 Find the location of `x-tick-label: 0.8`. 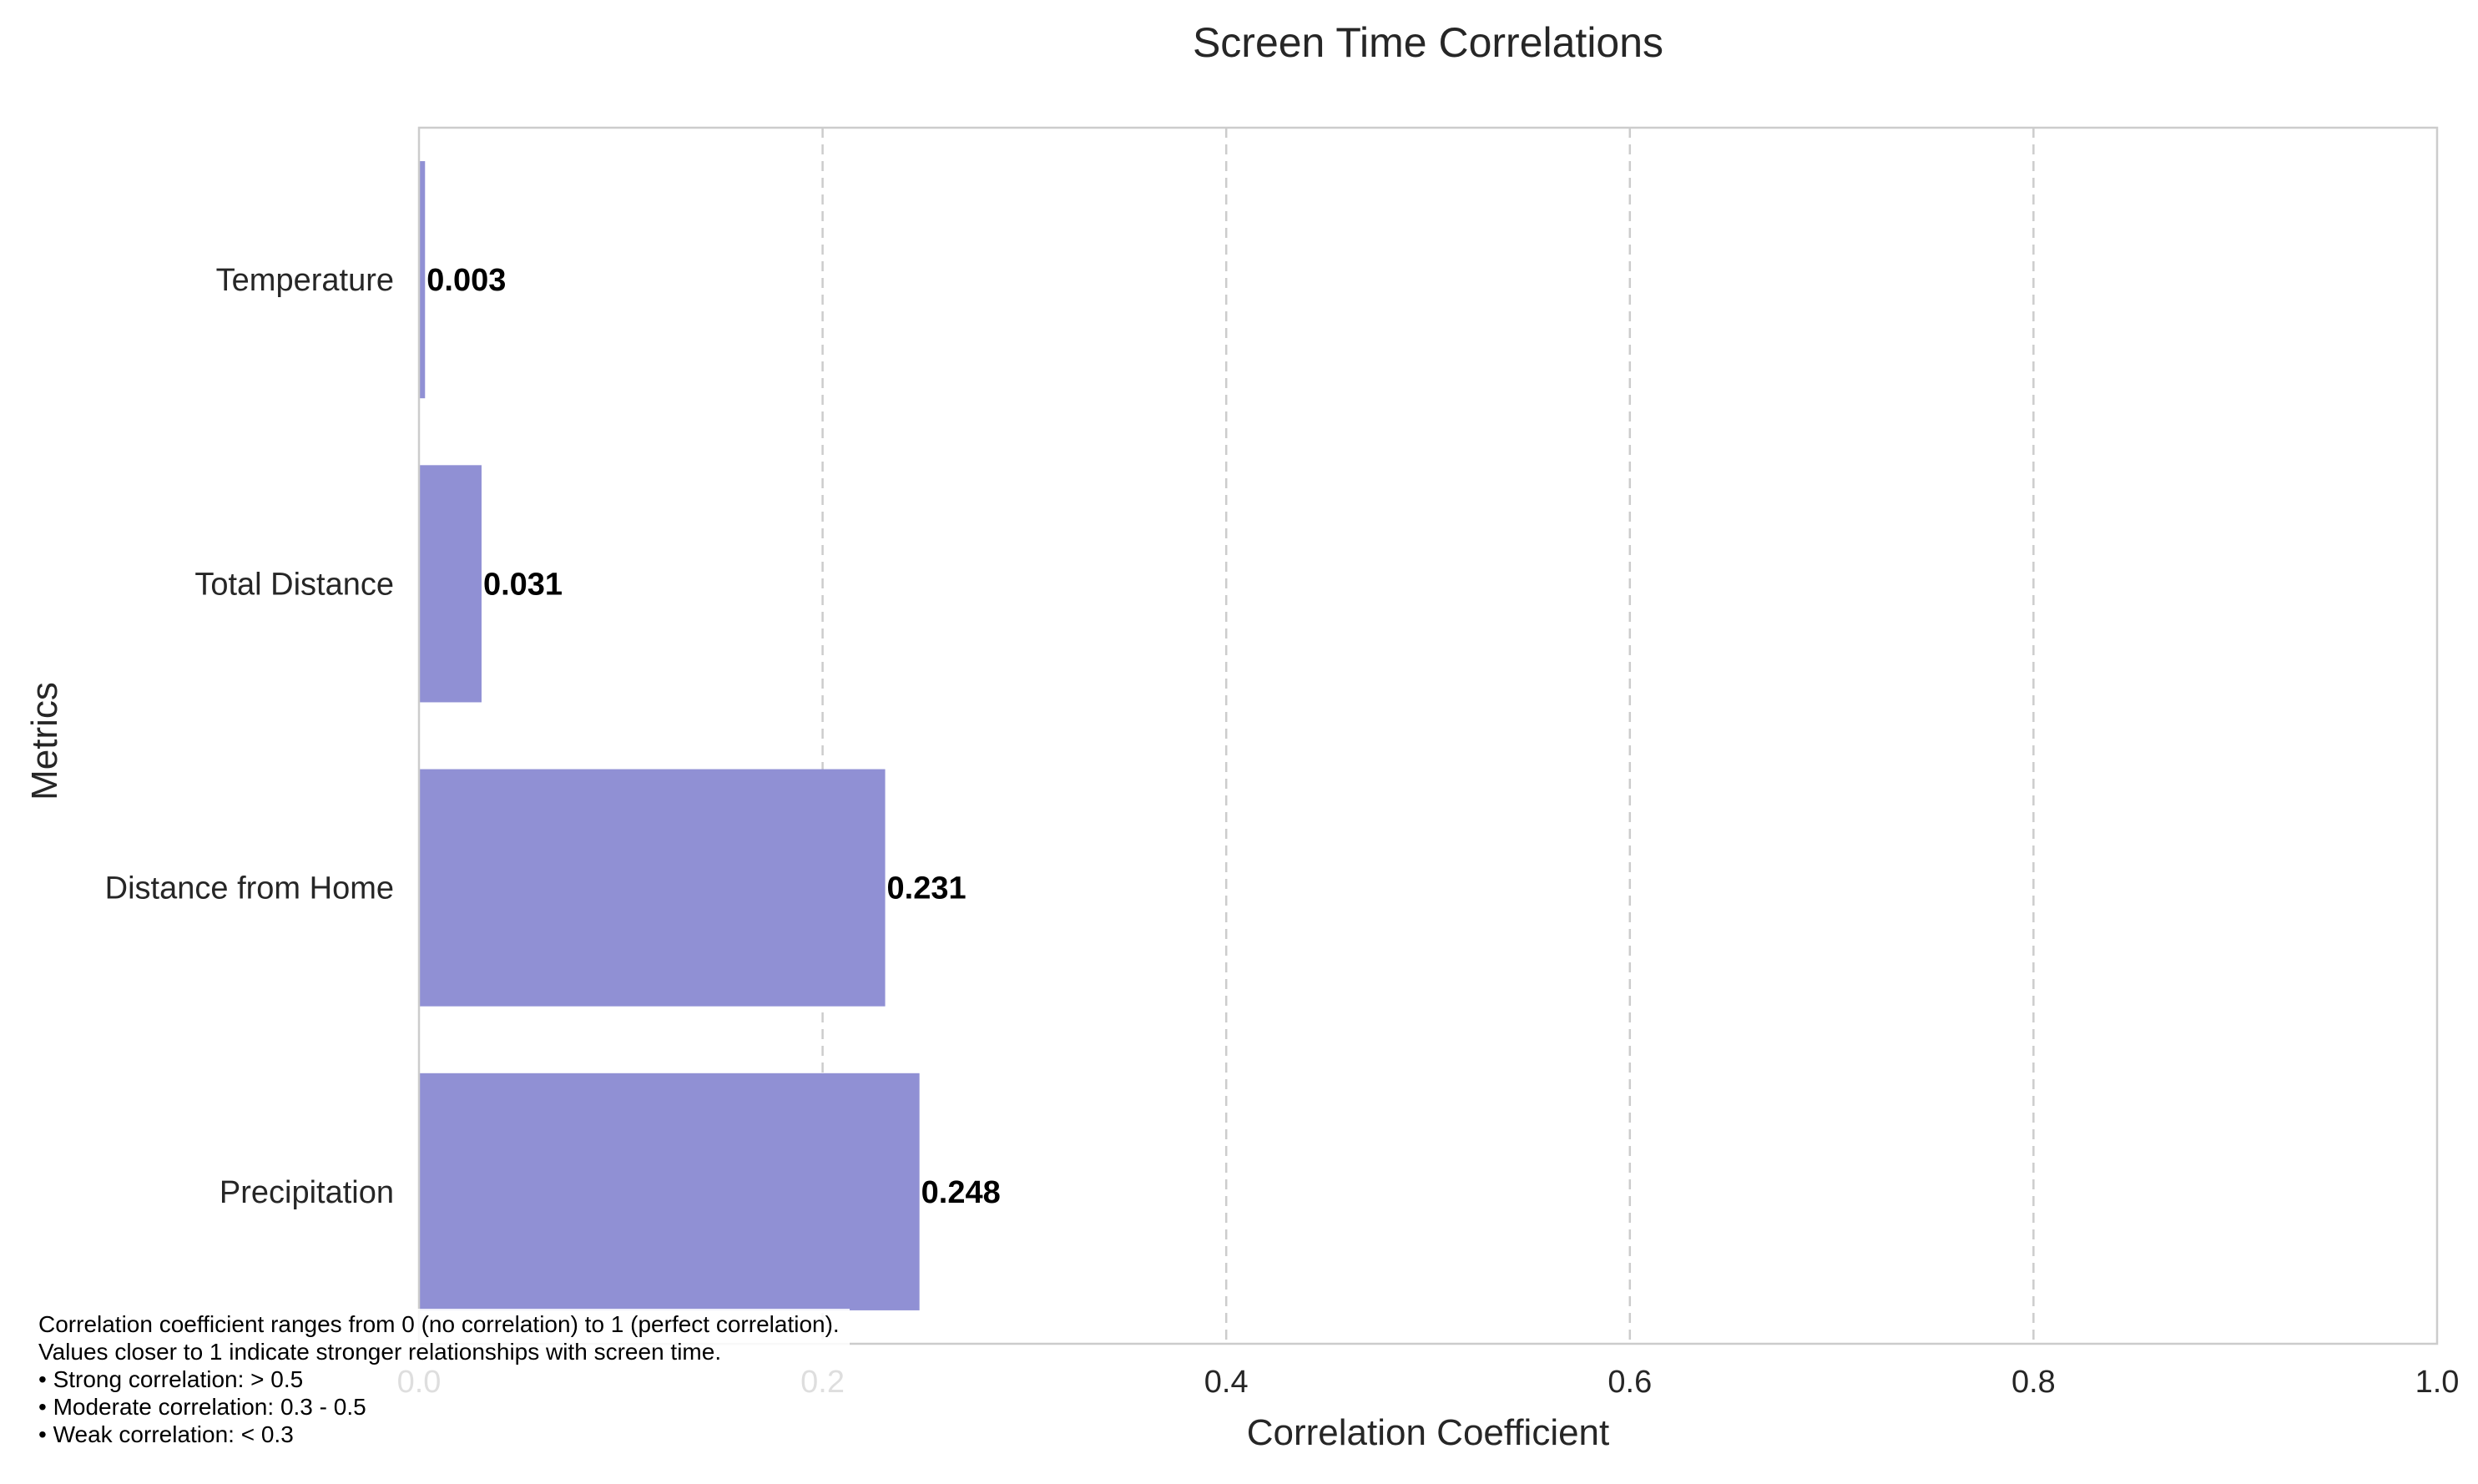

x-tick-label: 0.8 is located at coordinates (2033, 1382).